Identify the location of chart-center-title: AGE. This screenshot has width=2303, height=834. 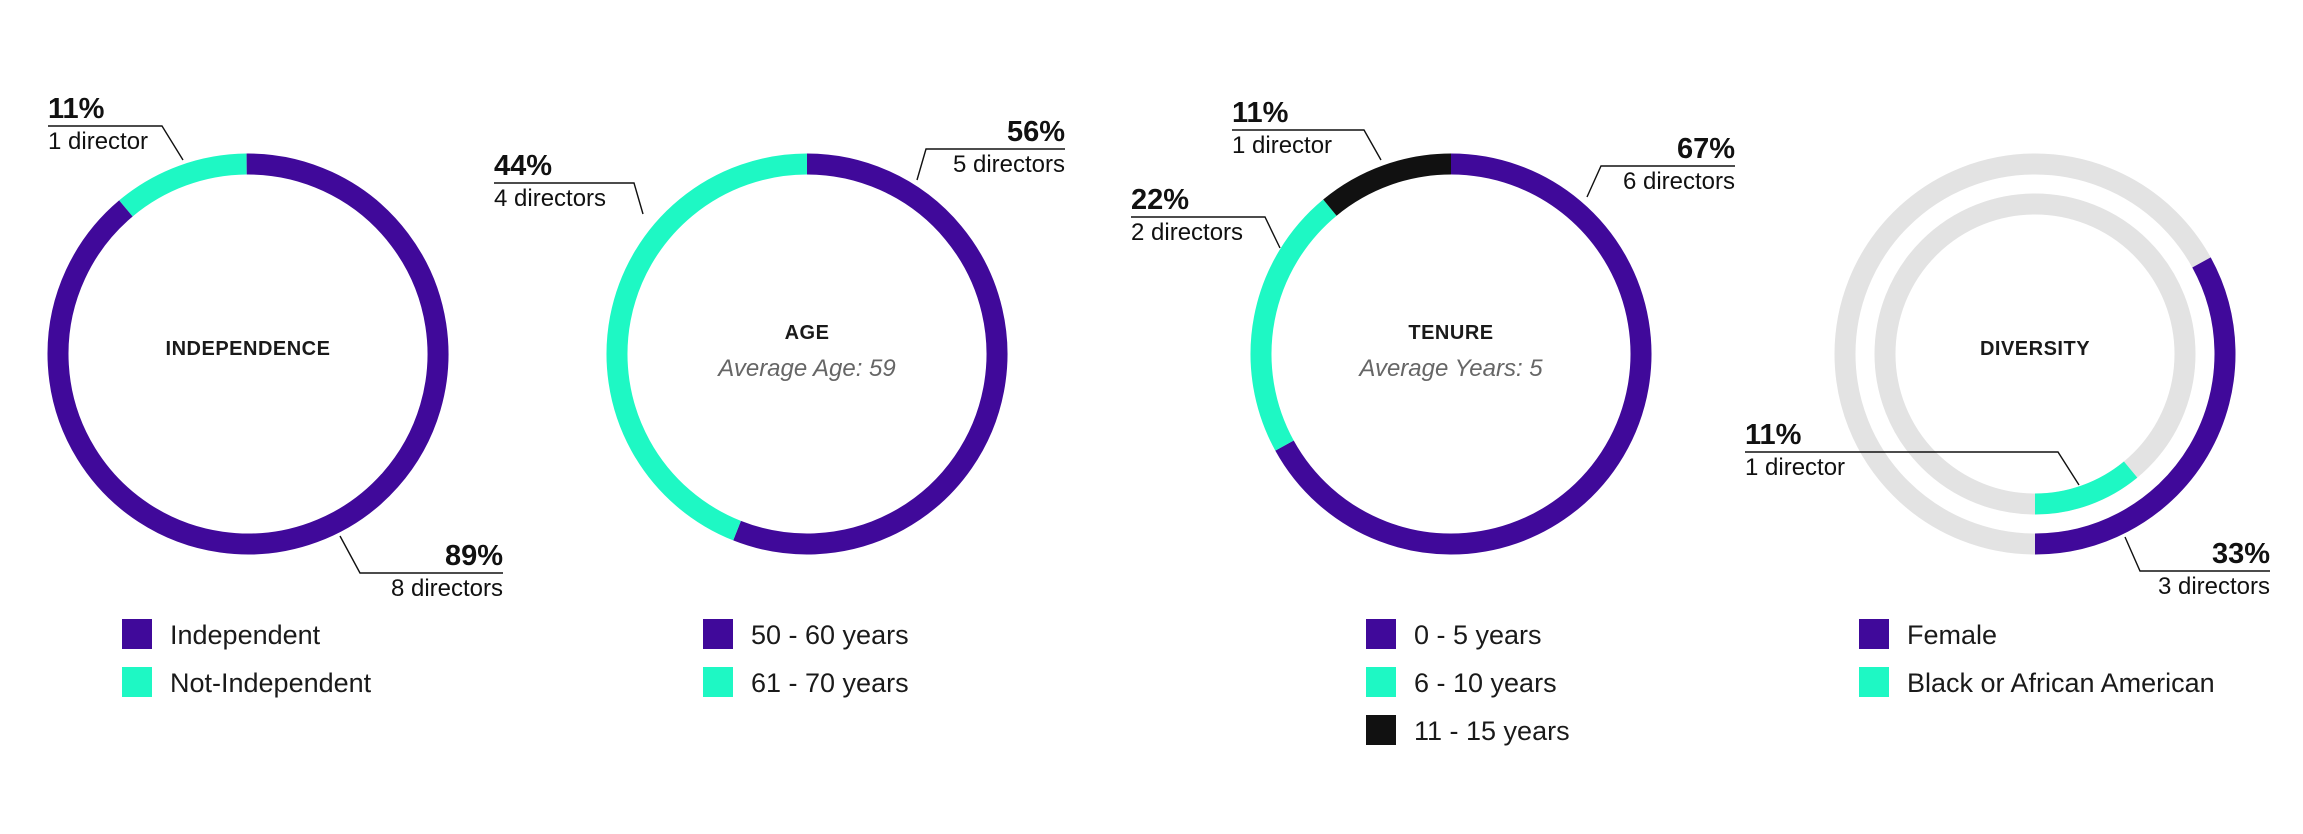
(807, 333).